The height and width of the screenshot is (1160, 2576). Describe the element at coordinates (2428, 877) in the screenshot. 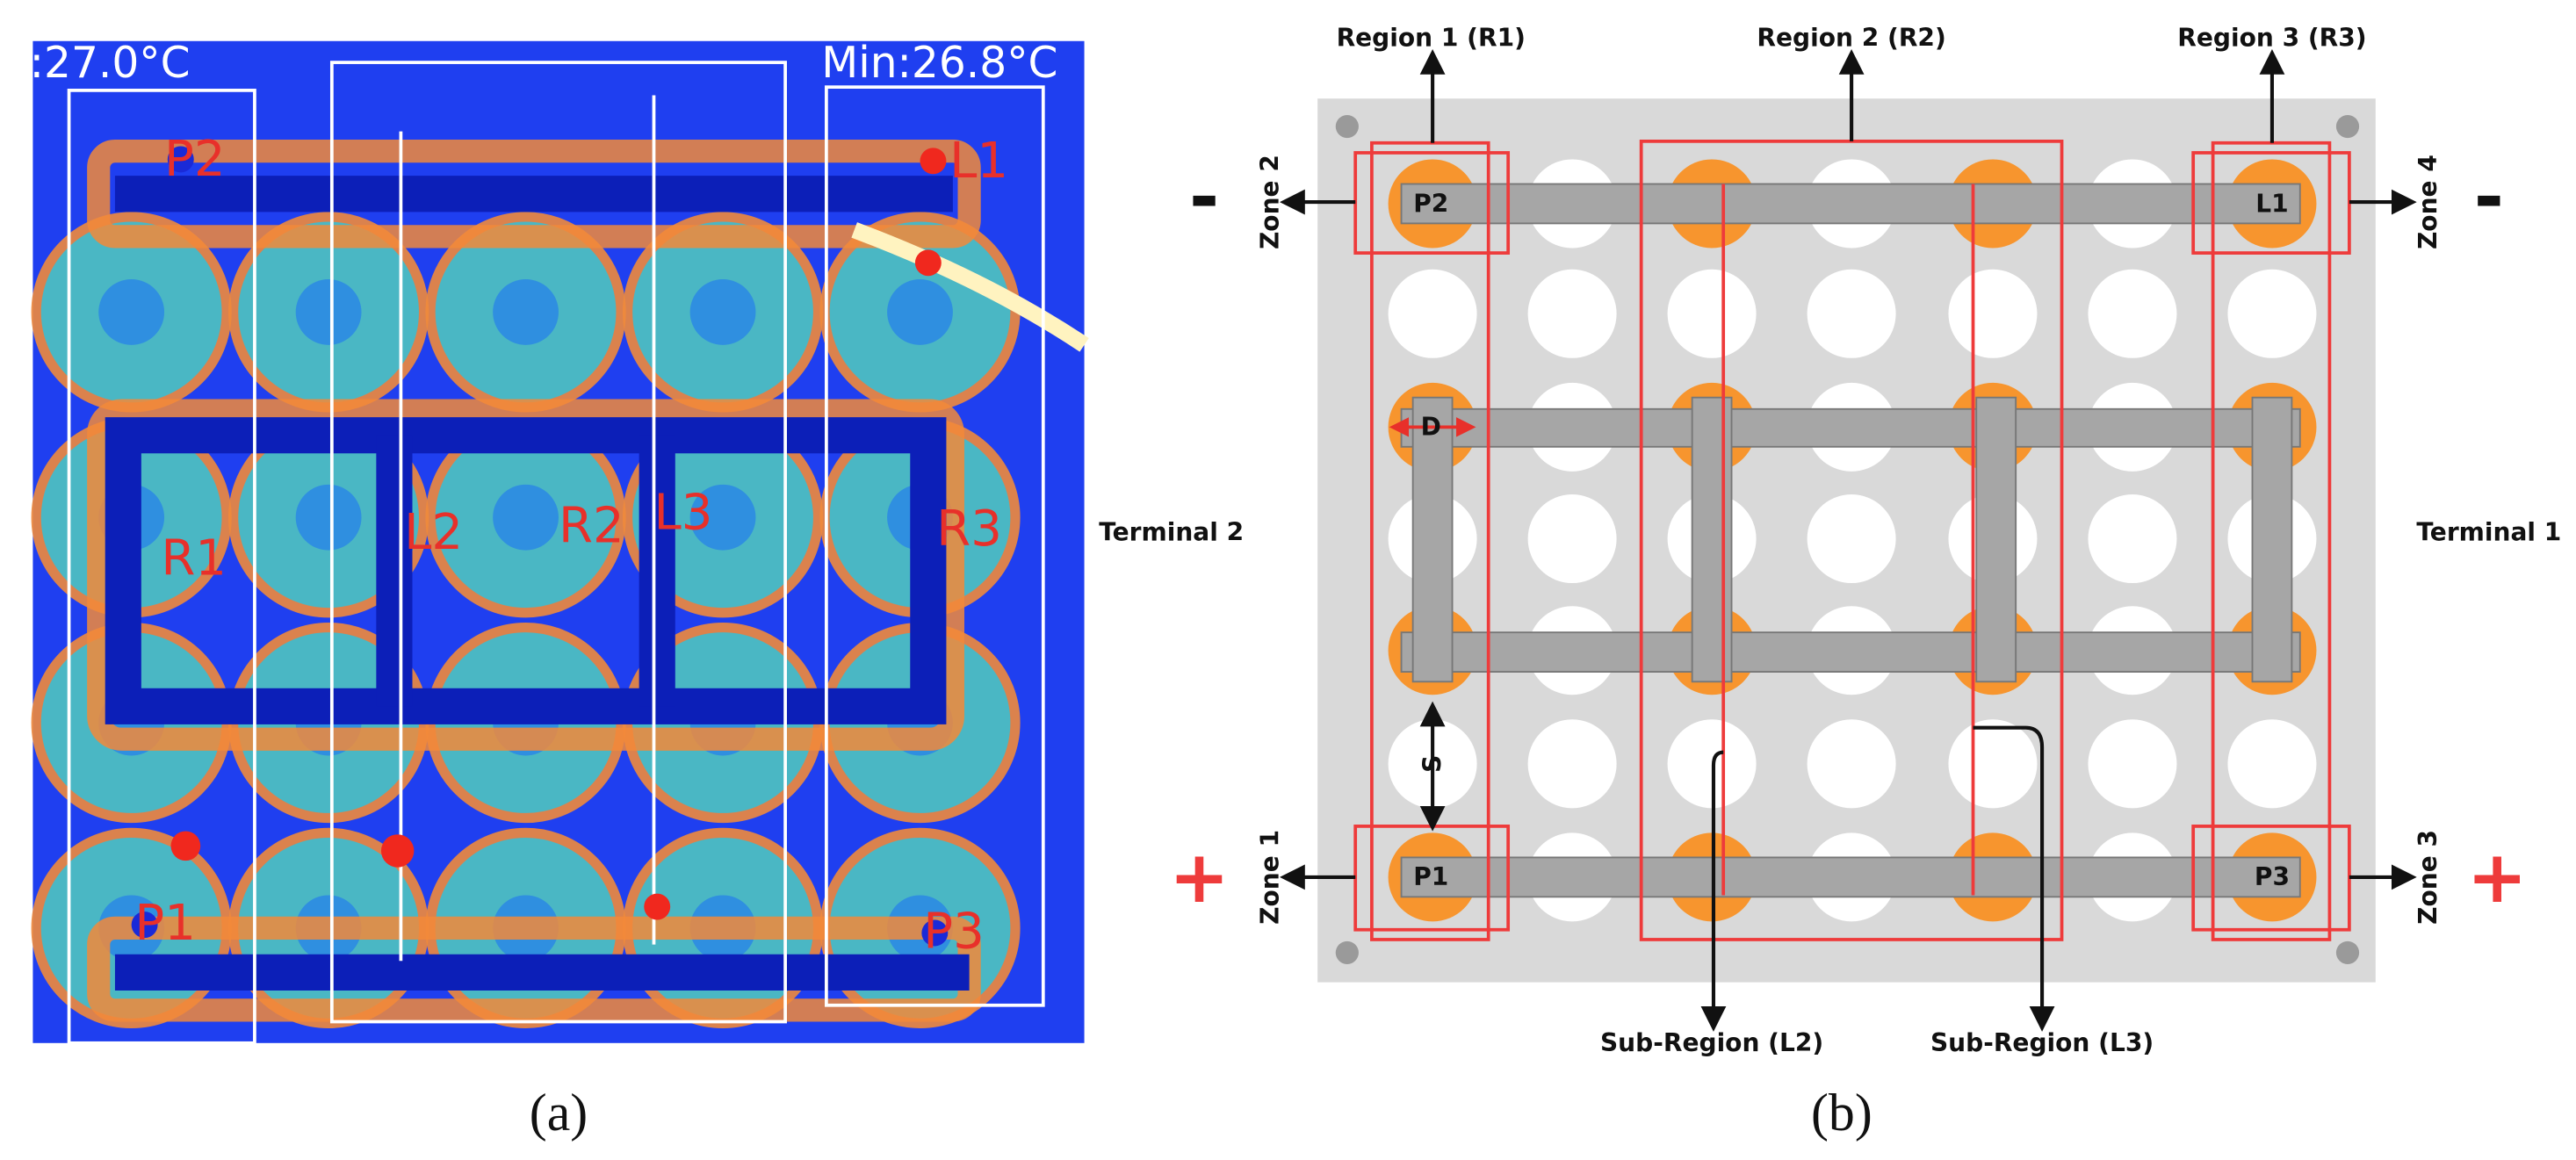

I see `zone-label: Zone 3` at that location.